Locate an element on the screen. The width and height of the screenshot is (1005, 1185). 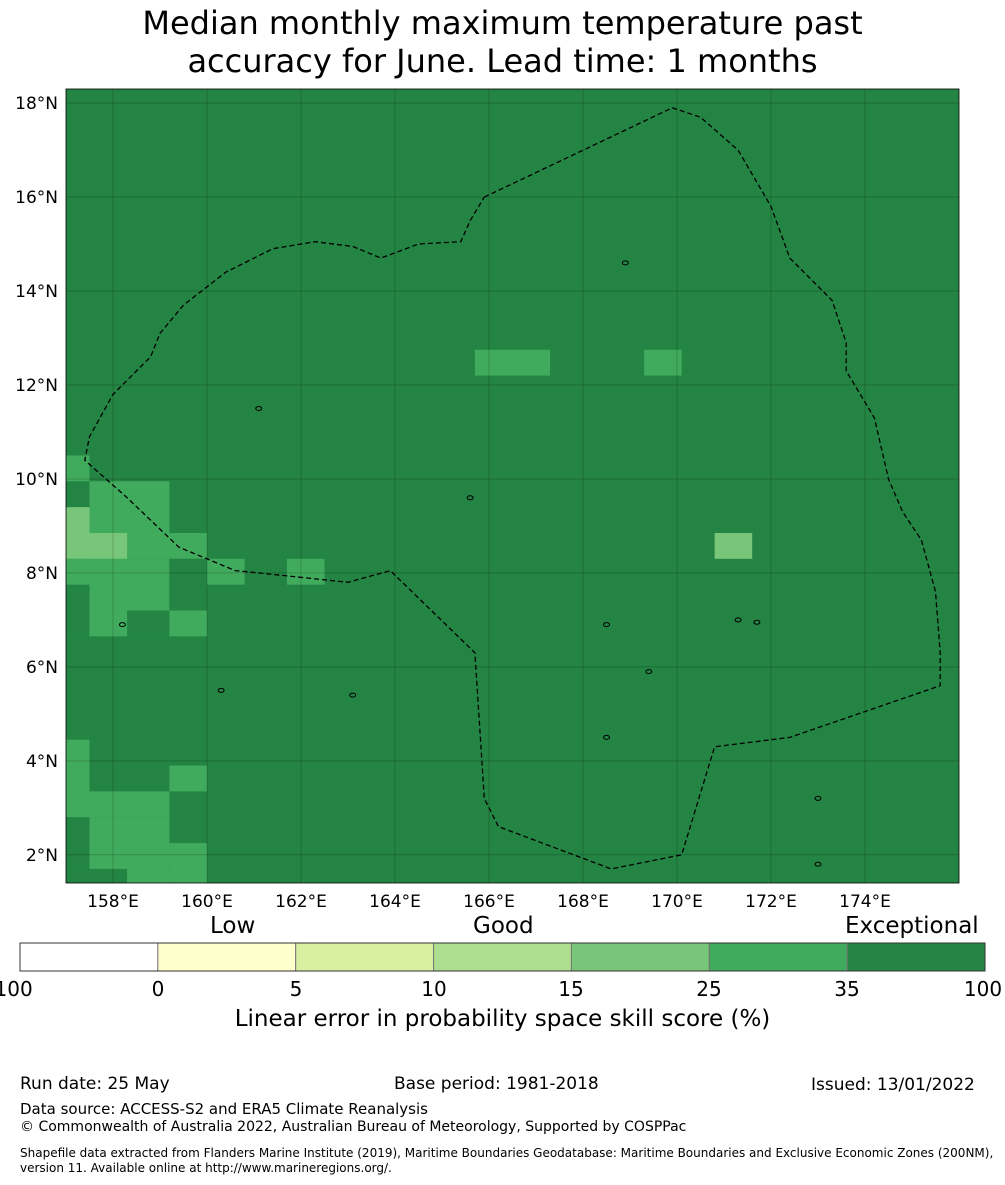
colorbar-frame is located at coordinates (502, 957).